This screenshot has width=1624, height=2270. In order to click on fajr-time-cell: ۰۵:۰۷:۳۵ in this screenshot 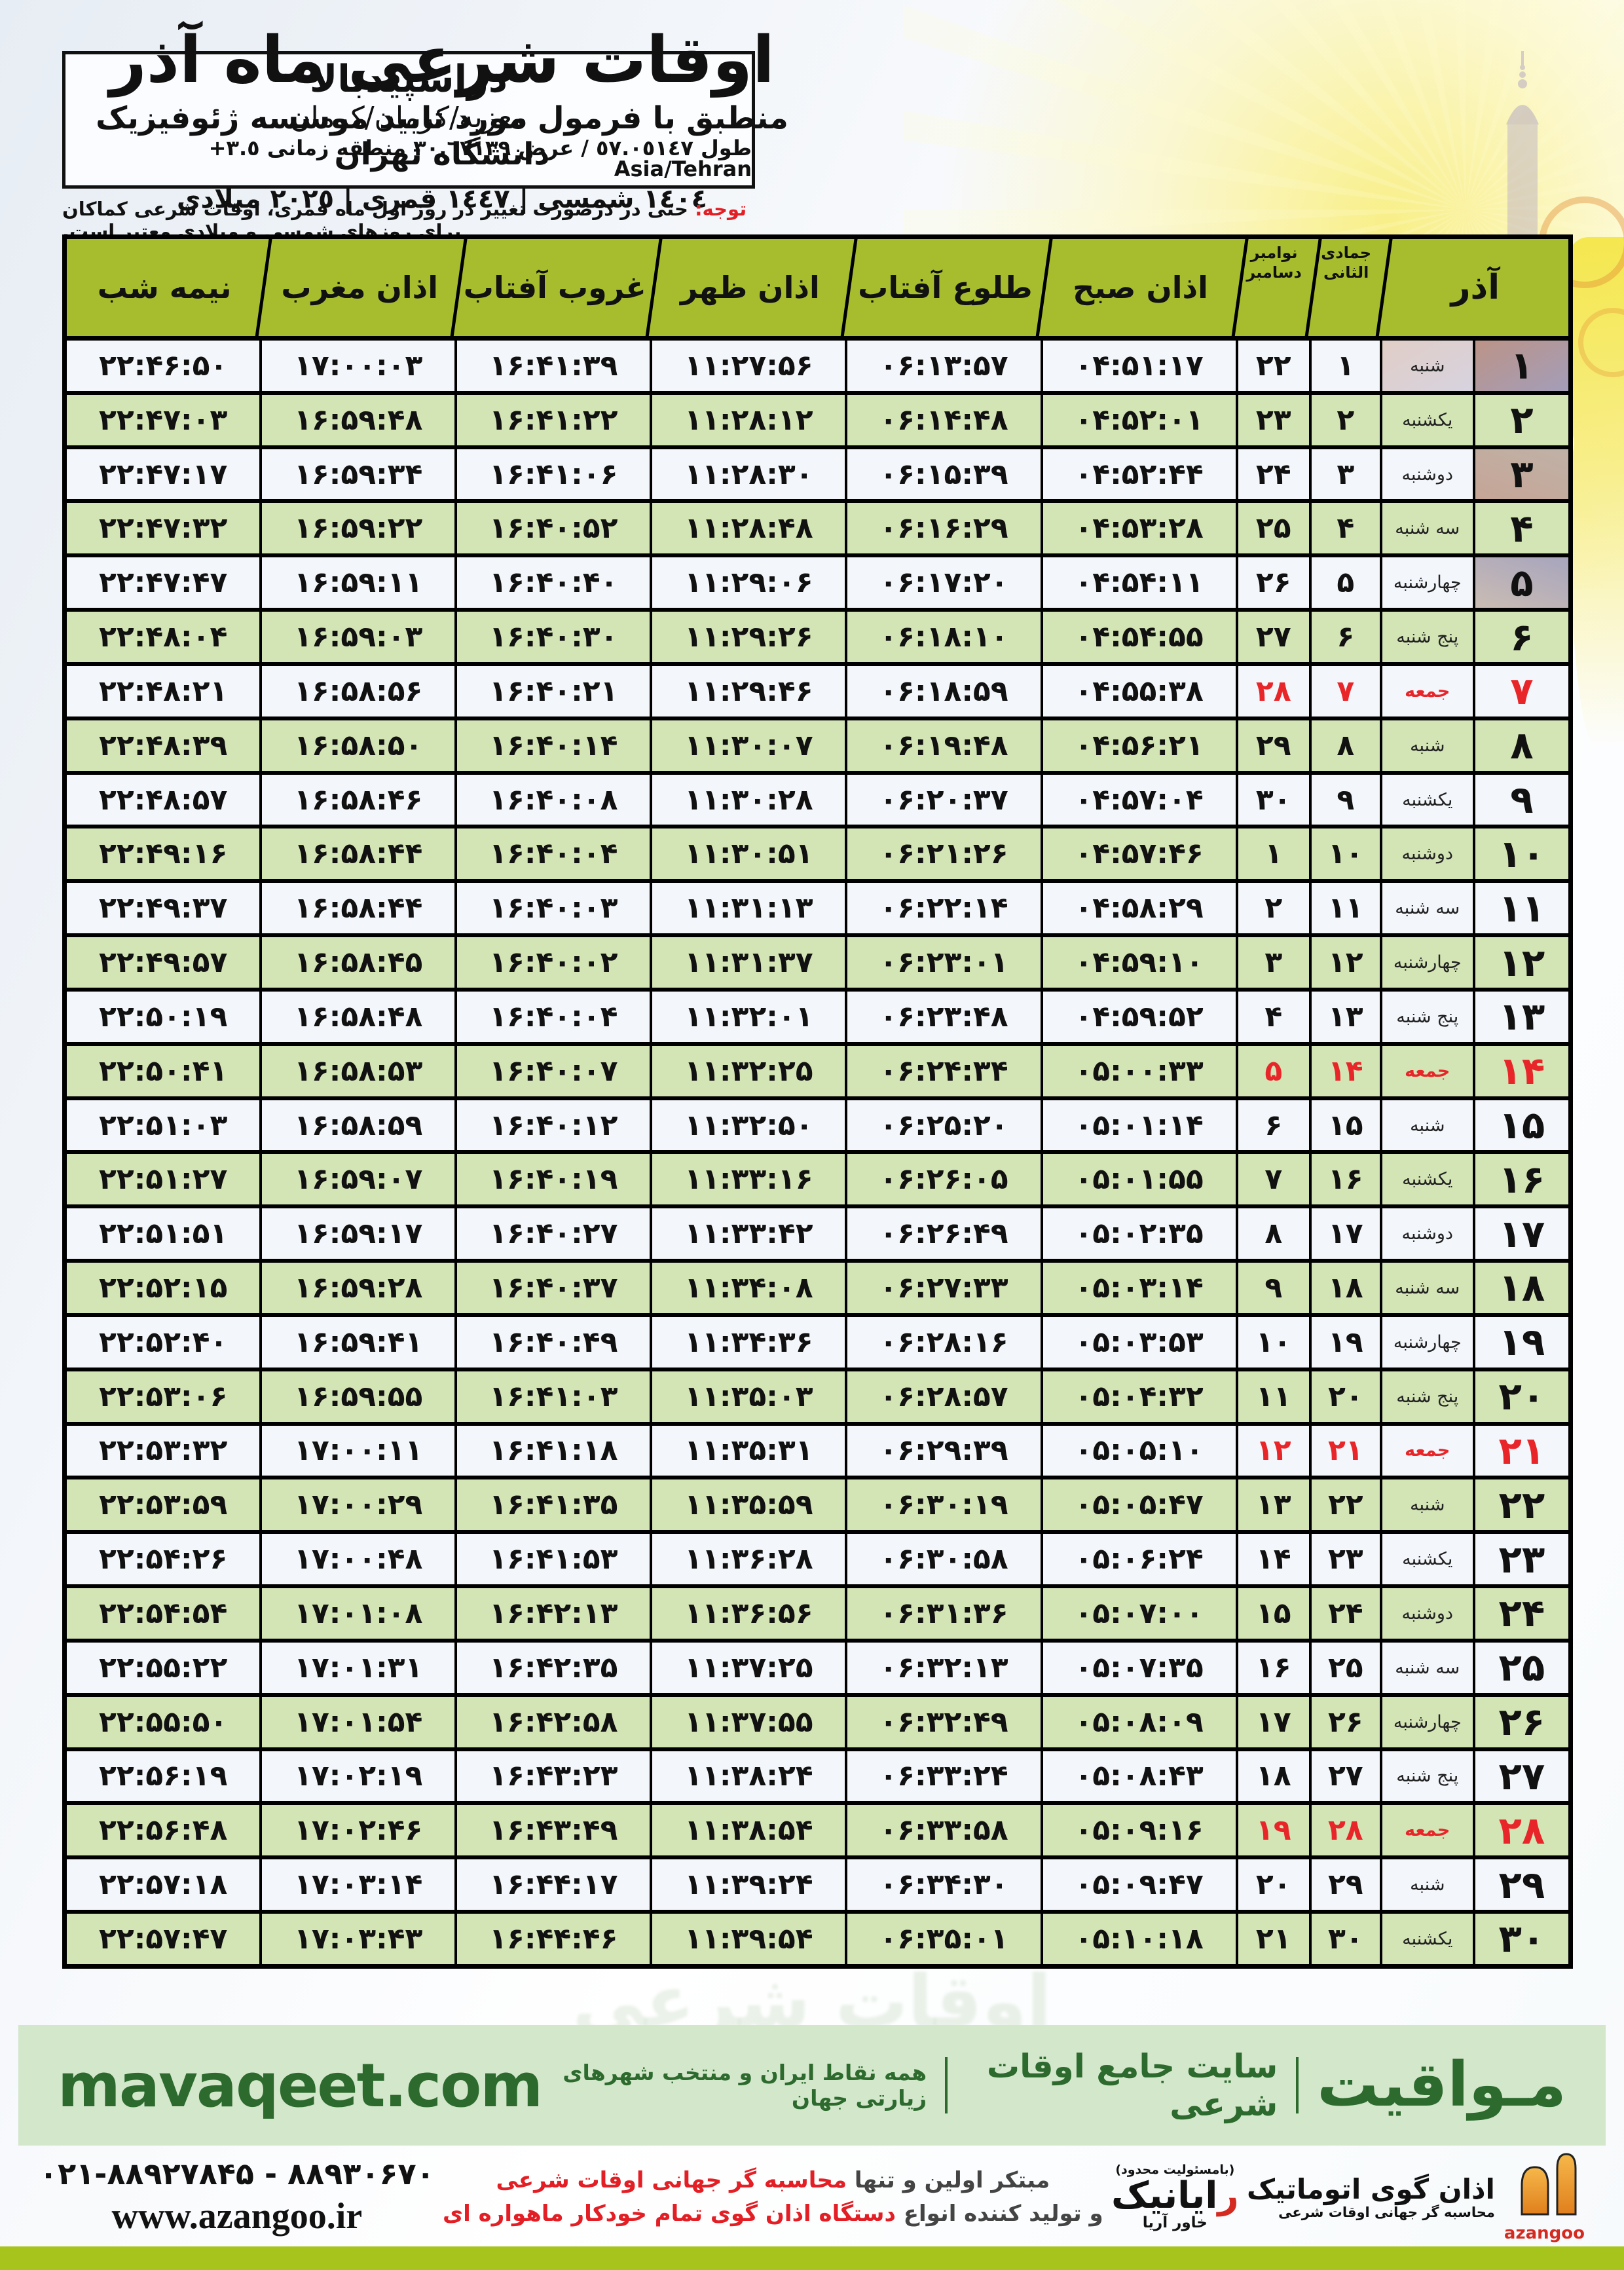, I will do `click(1140, 1667)`.